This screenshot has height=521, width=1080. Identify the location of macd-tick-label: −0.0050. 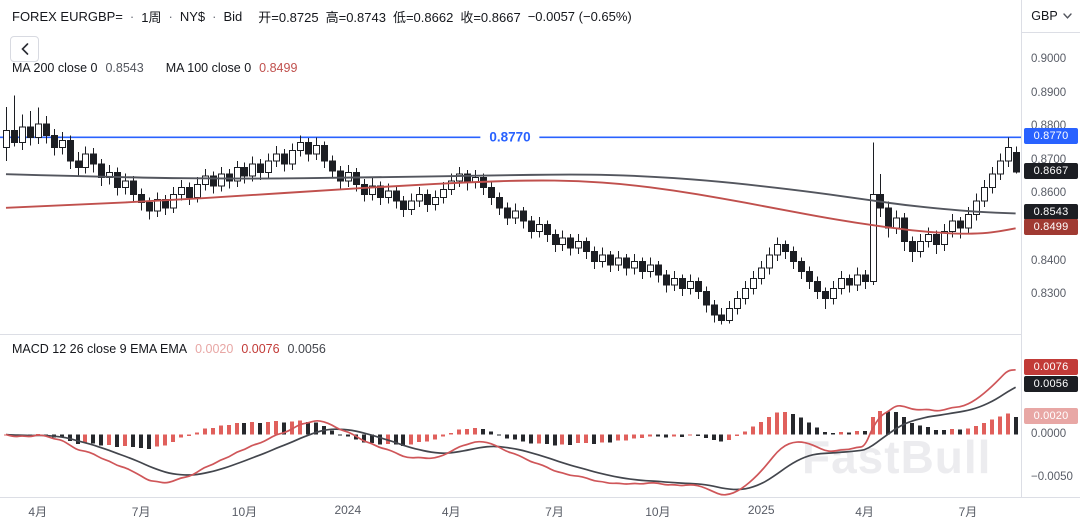
(1052, 477).